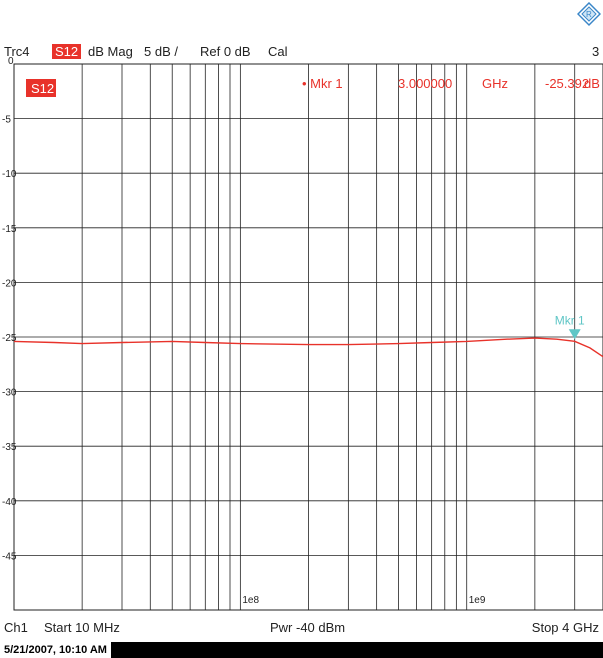 The image size is (603, 658). Describe the element at coordinates (9, 393) in the screenshot. I see `y-tick-label: -30` at that location.